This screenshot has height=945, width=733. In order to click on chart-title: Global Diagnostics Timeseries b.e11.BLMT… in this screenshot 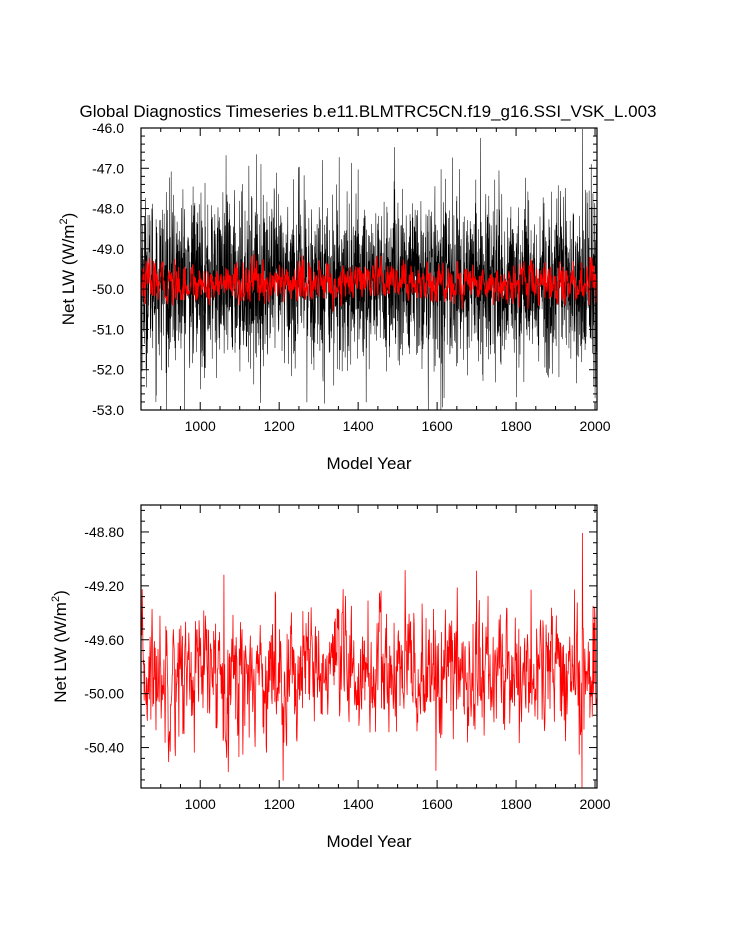, I will do `click(367, 111)`.